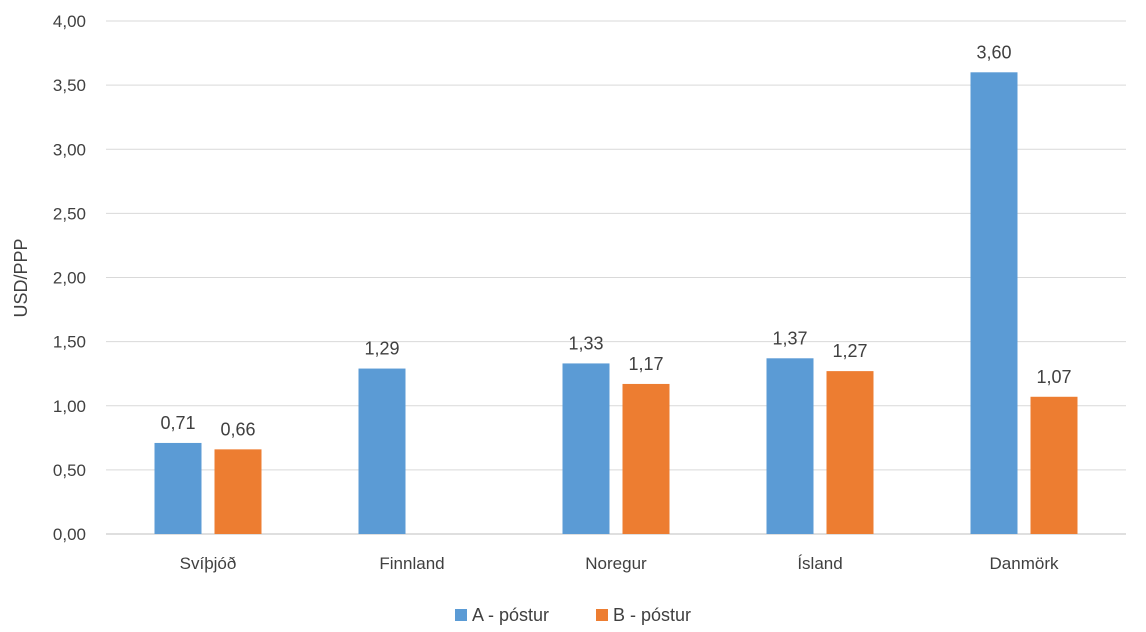 The image size is (1146, 632). I want to click on y-tick-label: 0,50, so click(69, 470).